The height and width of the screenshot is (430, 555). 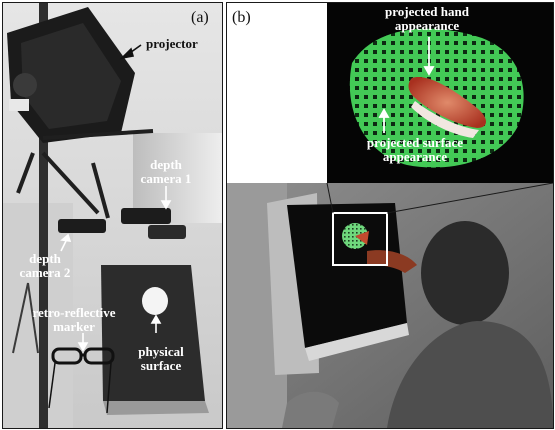 What do you see at coordinates (153, 333) in the screenshot?
I see `table-surface` at bounding box center [153, 333].